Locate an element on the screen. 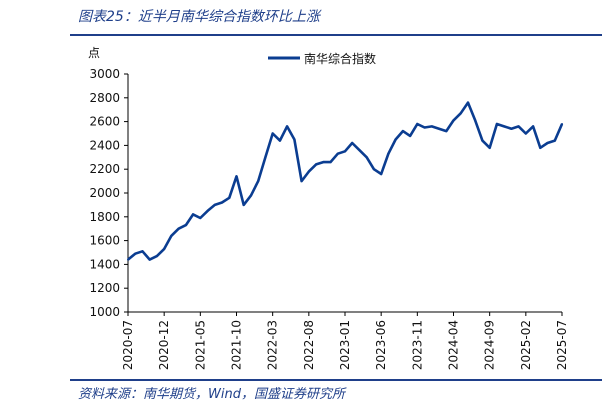 This screenshot has width=611, height=412. header-rule is located at coordinates (336, 35).